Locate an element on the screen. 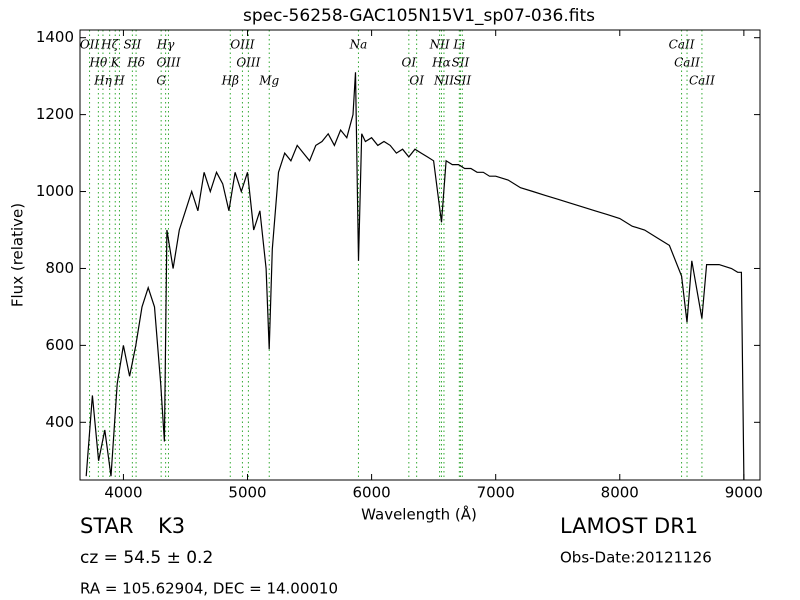 This screenshot has height=600, width=800. x-tick-label: 8000 is located at coordinates (620, 493).